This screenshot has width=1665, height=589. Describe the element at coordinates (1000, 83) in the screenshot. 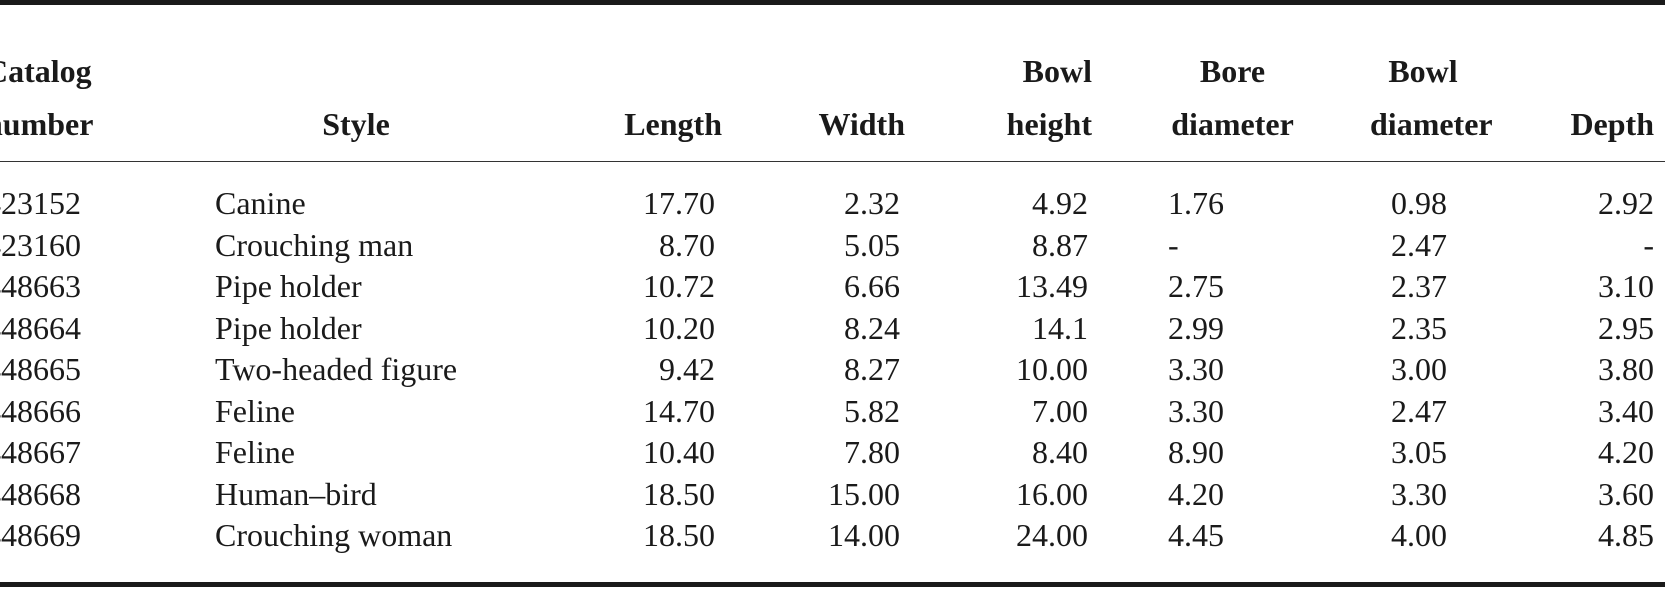

I see `column-header: Bowl height` at that location.